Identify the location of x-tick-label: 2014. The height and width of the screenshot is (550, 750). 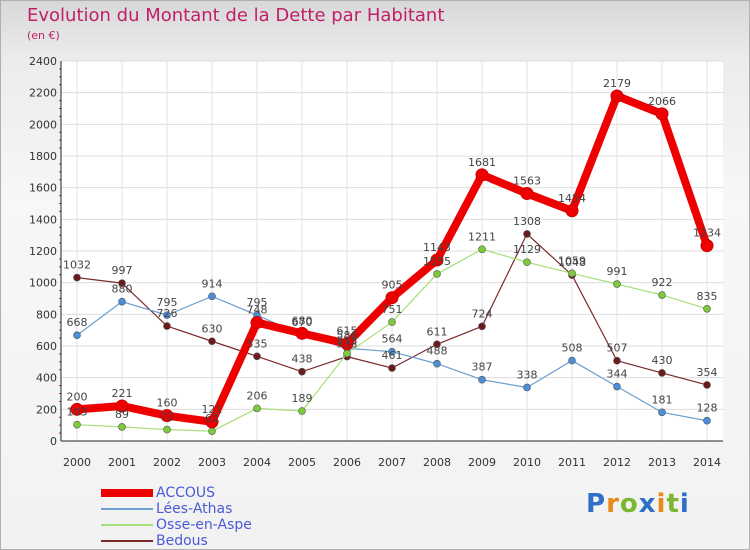
(707, 462).